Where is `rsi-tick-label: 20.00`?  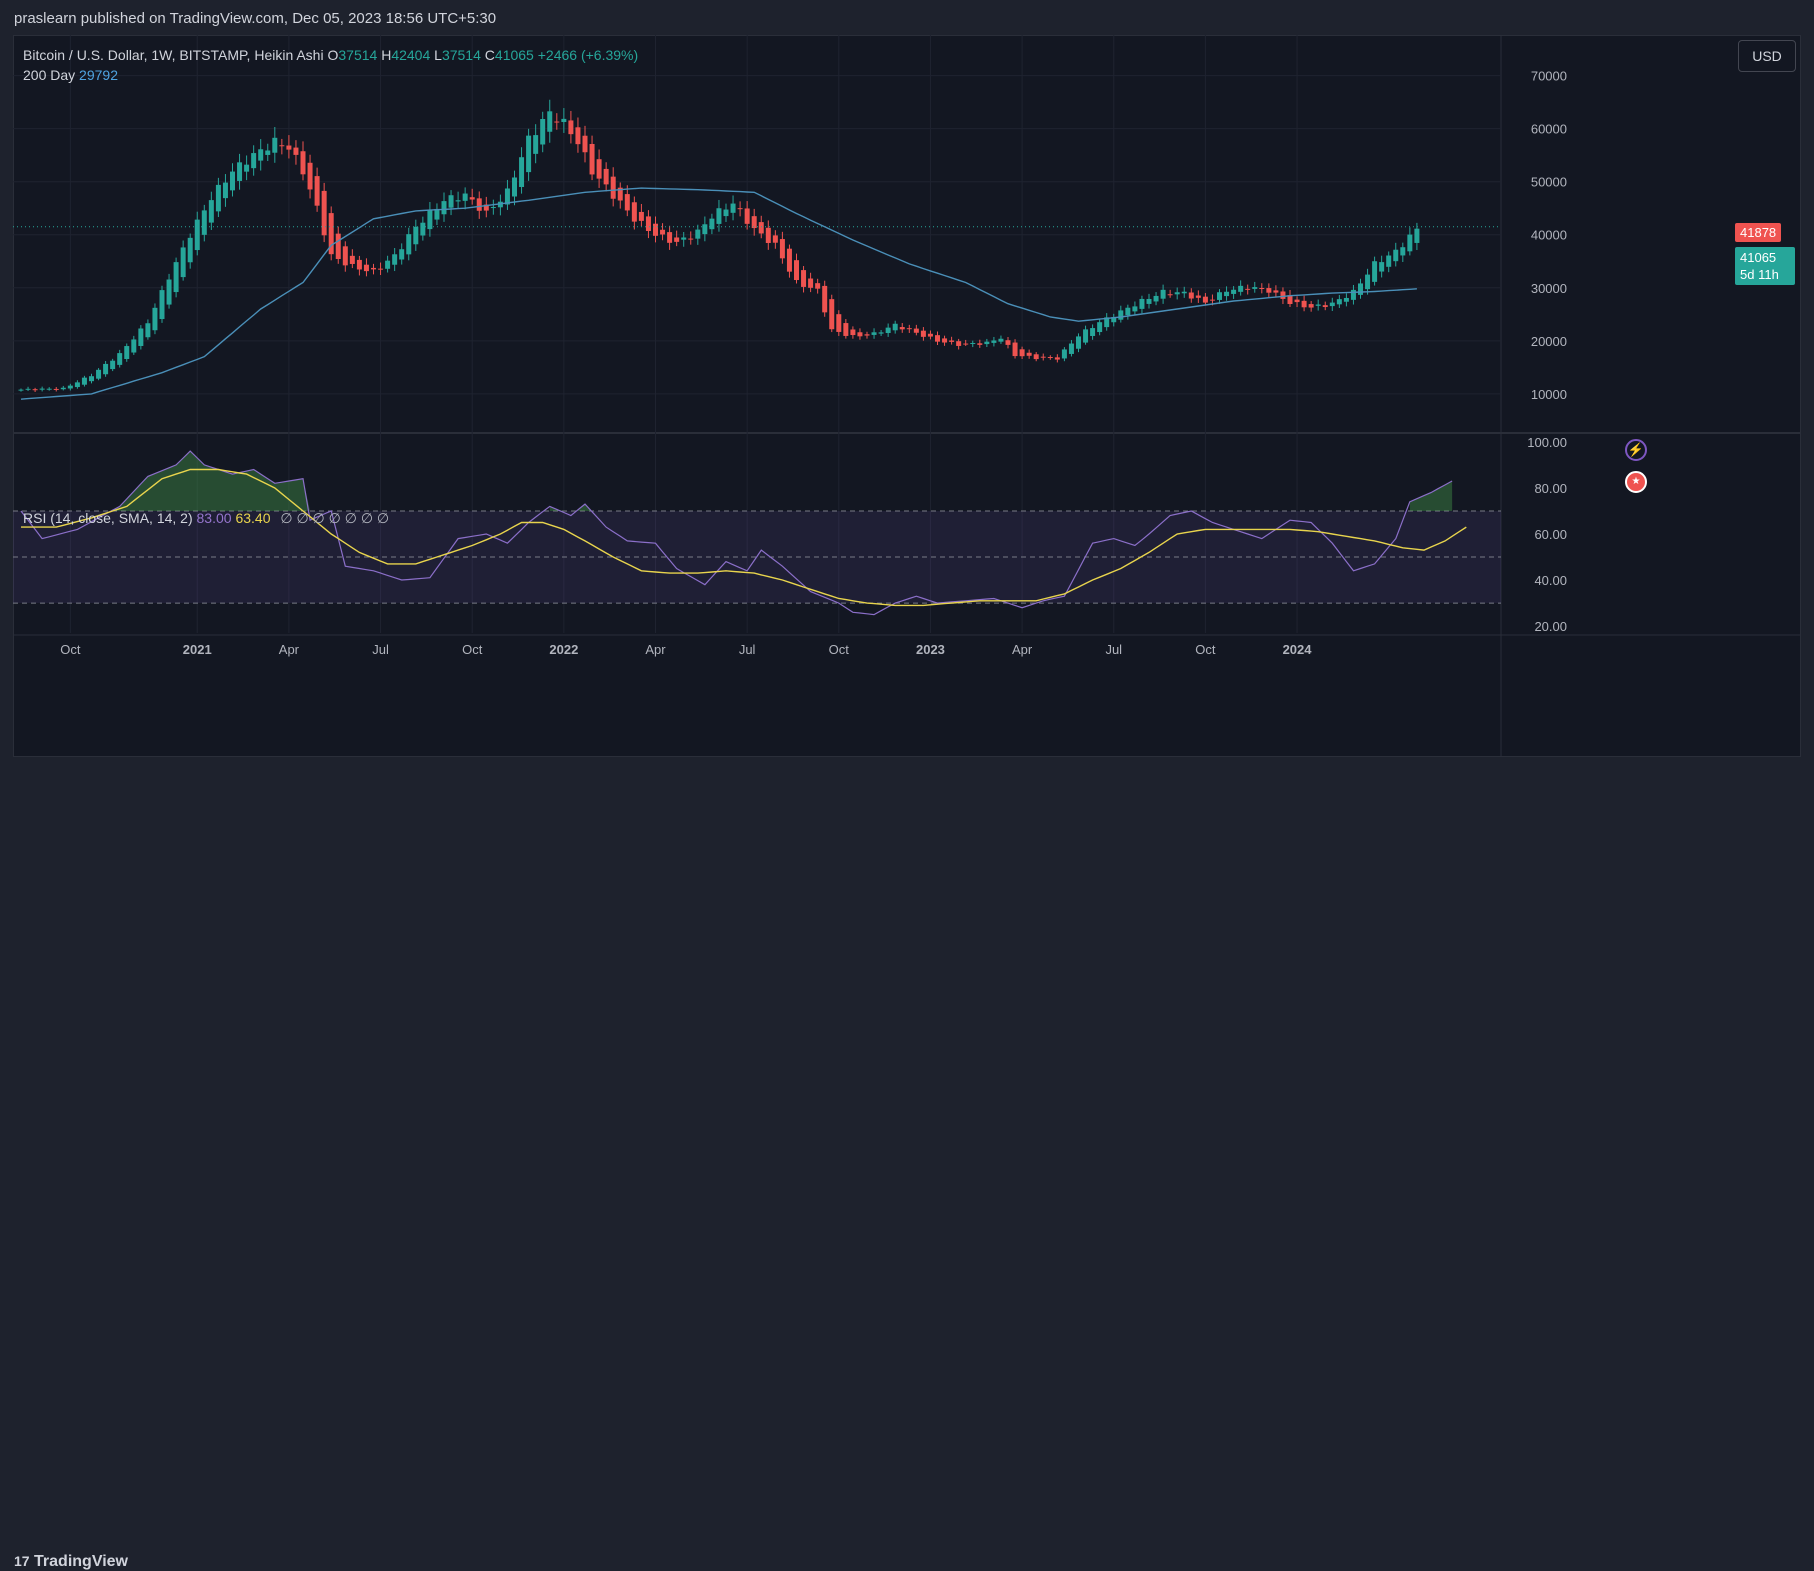
rsi-tick-label: 20.00 is located at coordinates (1550, 626).